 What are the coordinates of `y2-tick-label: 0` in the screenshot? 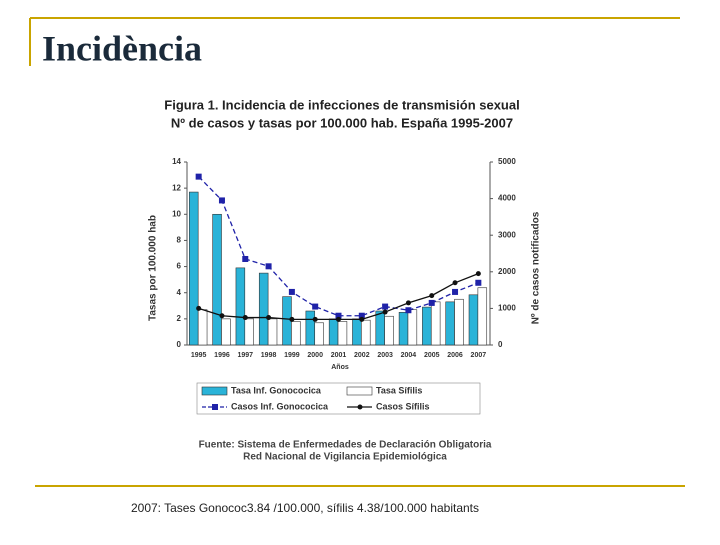 It's located at (500, 344).